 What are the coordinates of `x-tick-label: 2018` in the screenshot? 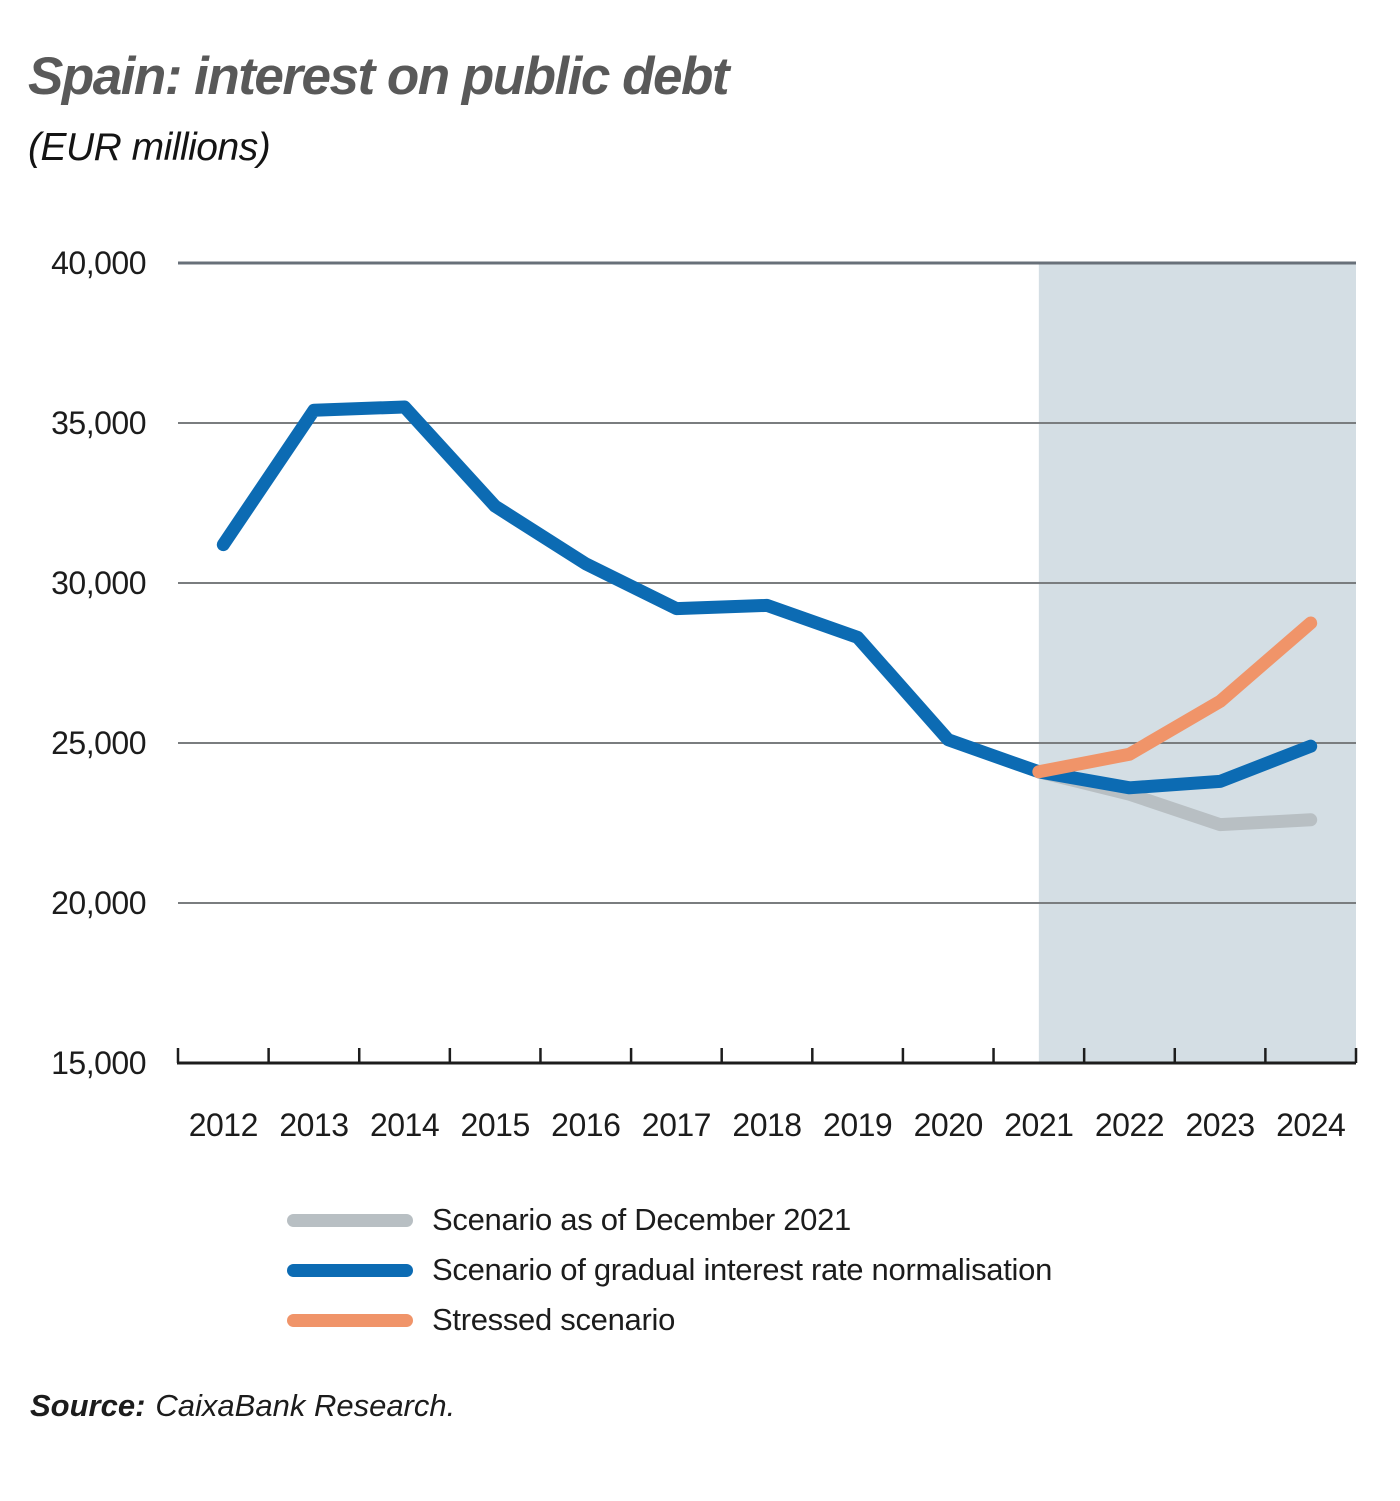 It's located at (767, 1125).